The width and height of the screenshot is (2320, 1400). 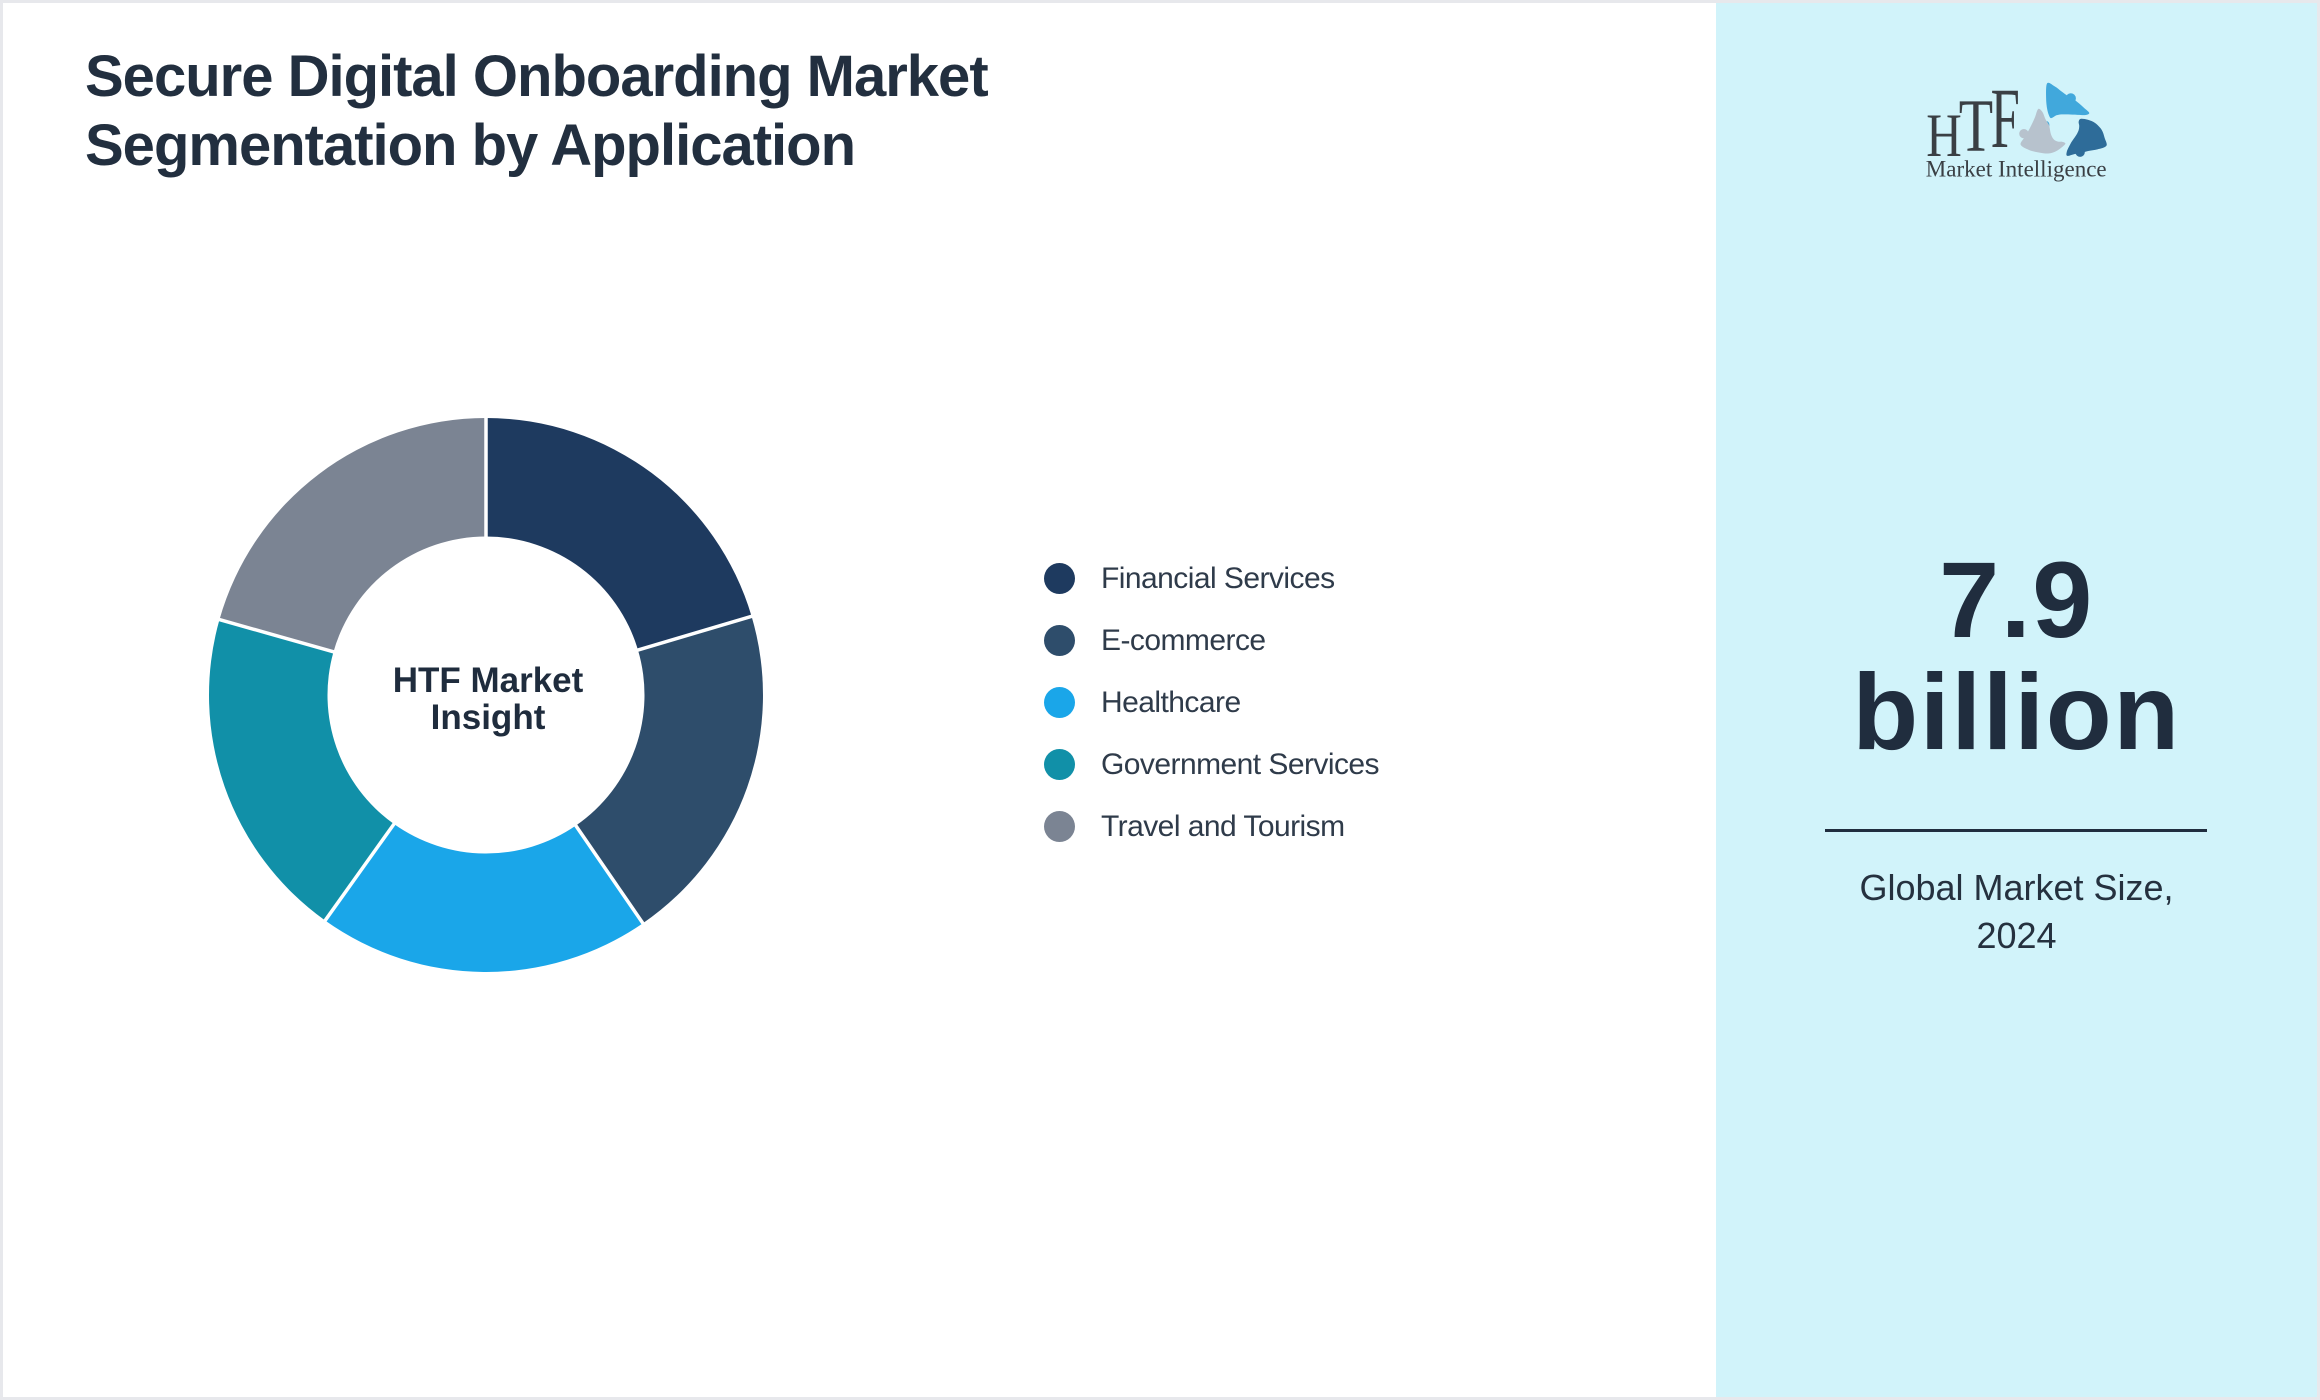 What do you see at coordinates (2005, 119) in the screenshot?
I see `svg-text: F` at bounding box center [2005, 119].